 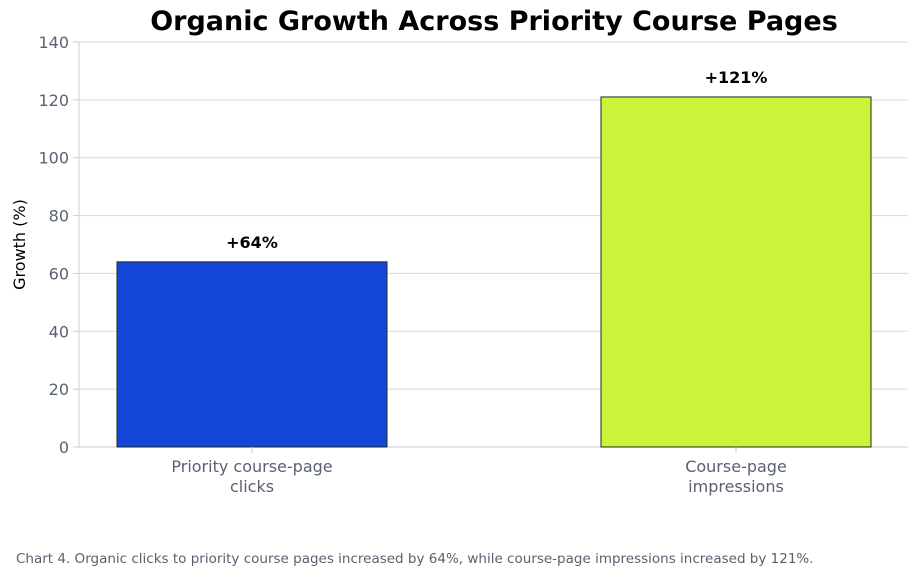 I want to click on x-tick-label: Course-page impressions, so click(x=736, y=476).